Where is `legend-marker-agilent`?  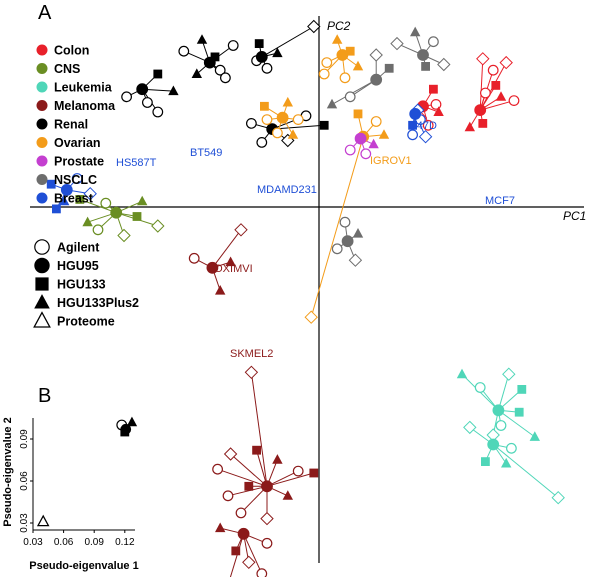
legend-marker-agilent is located at coordinates (42, 247).